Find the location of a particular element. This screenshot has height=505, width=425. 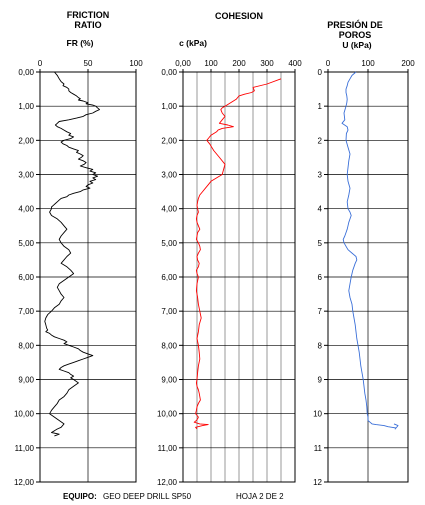

chart-1-y-tick-label: 9,00 is located at coordinates (26, 380).